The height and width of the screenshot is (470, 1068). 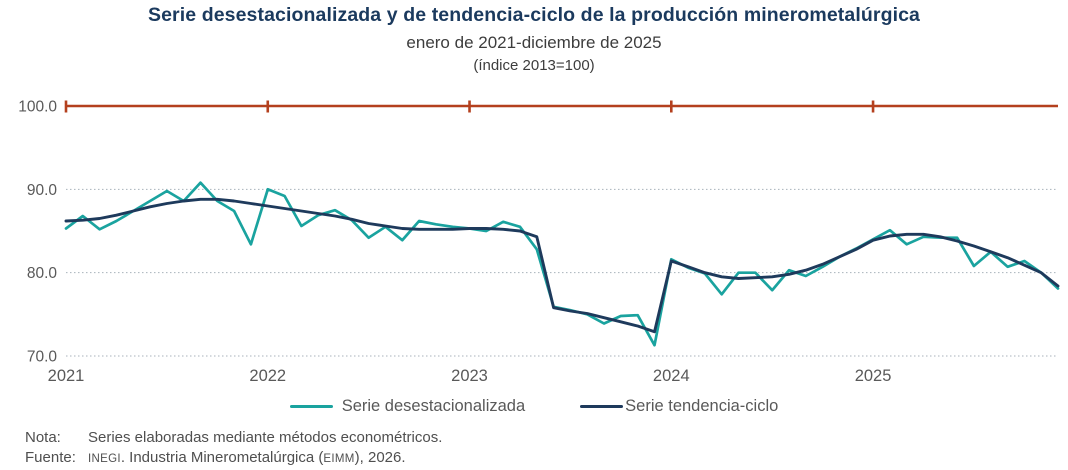 What do you see at coordinates (339, 459) in the screenshot?
I see `footer-fuente-acronym: EIMM` at bounding box center [339, 459].